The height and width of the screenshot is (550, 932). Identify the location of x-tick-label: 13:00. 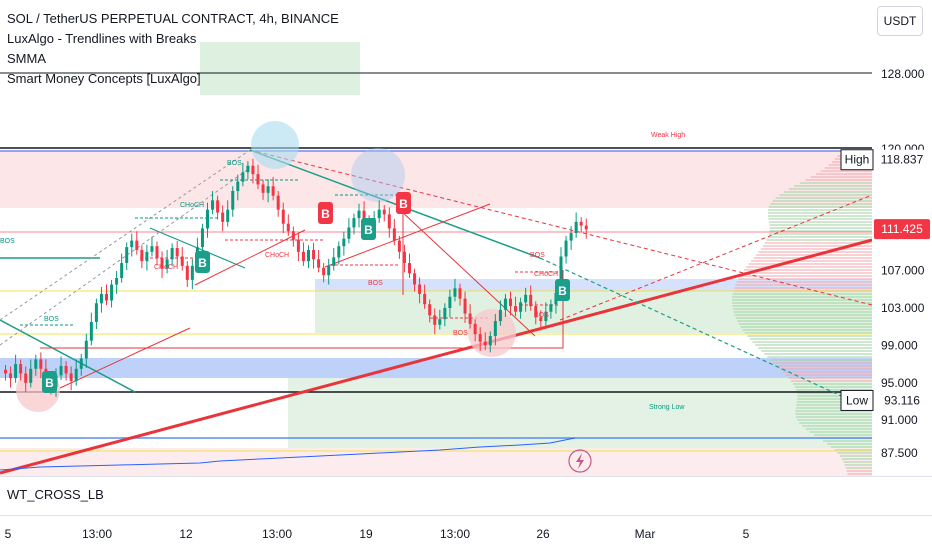
(277, 534).